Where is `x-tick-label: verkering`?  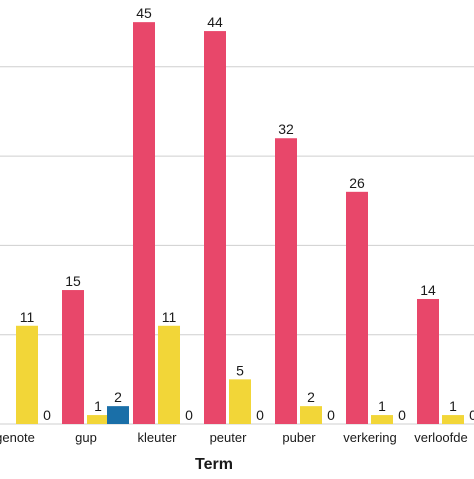
x-tick-label: verkering is located at coordinates (369, 437).